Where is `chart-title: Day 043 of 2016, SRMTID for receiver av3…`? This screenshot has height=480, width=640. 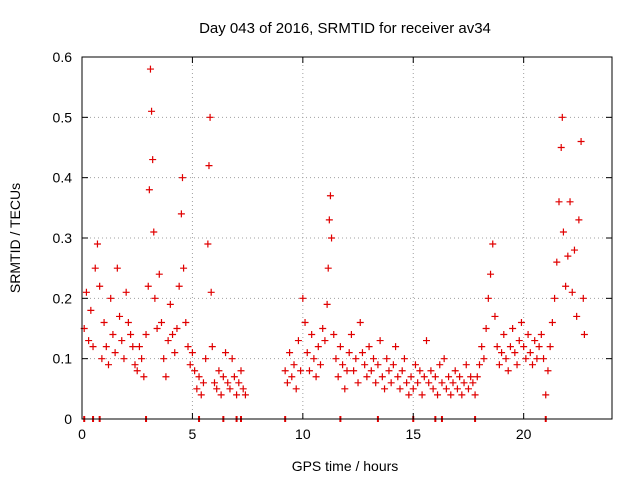
chart-title: Day 043 of 2016, SRMTID for receiver av3… is located at coordinates (345, 28).